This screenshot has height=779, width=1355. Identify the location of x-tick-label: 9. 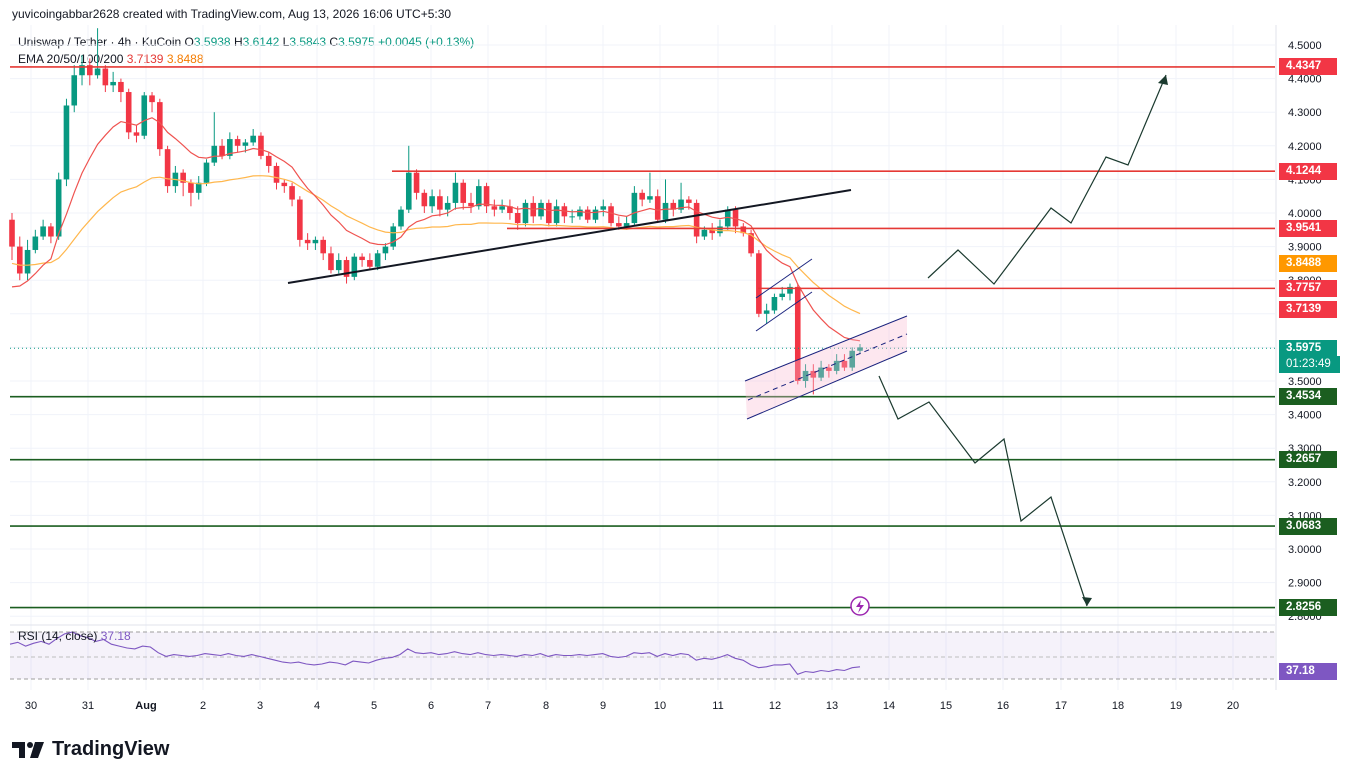
(603, 706).